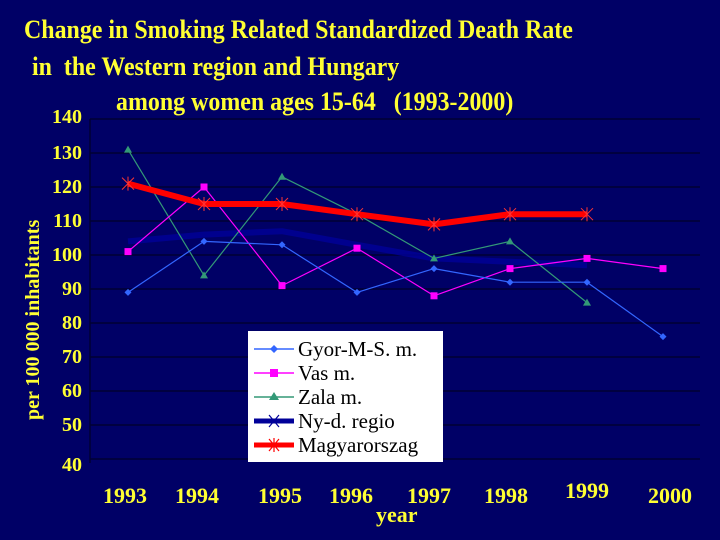 This screenshot has width=720, height=540. I want to click on y-tick-label: 80, so click(72, 323).